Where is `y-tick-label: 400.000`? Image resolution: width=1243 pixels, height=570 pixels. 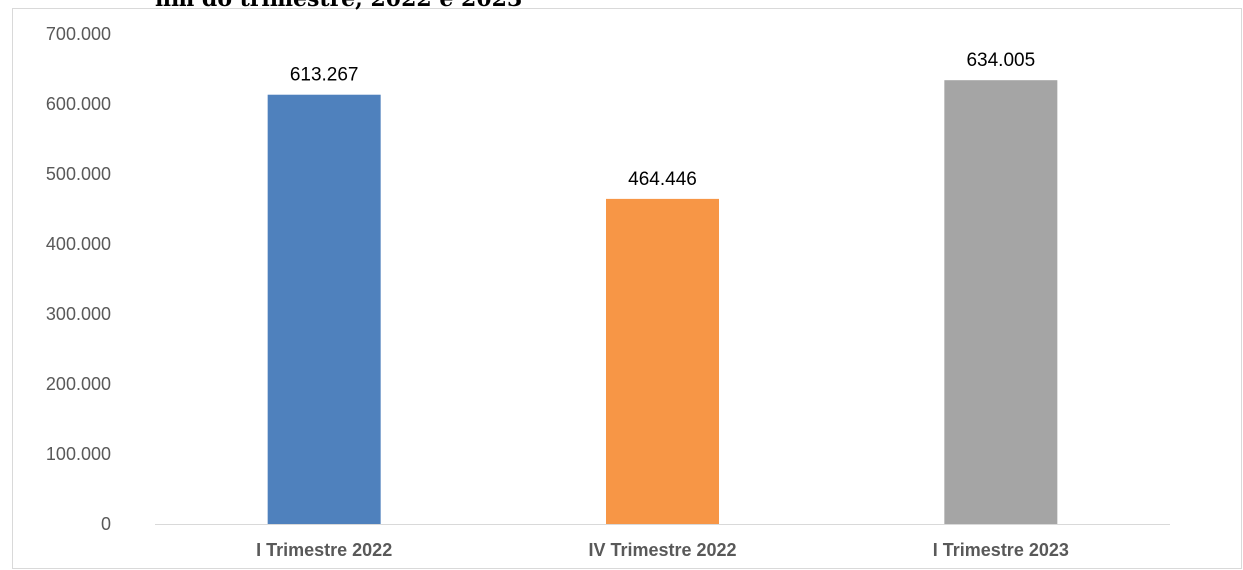 y-tick-label: 400.000 is located at coordinates (78, 244).